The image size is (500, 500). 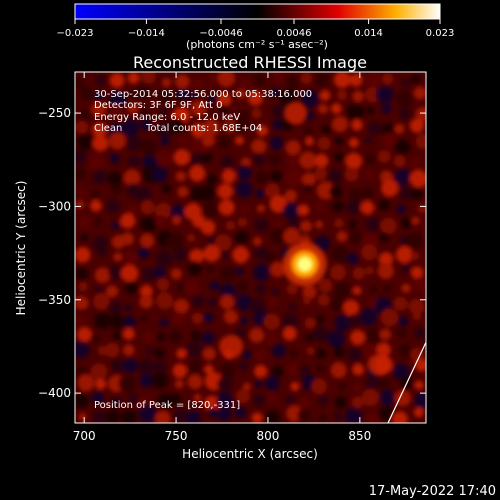 What do you see at coordinates (304, 264) in the screenshot?
I see `peak-source` at bounding box center [304, 264].